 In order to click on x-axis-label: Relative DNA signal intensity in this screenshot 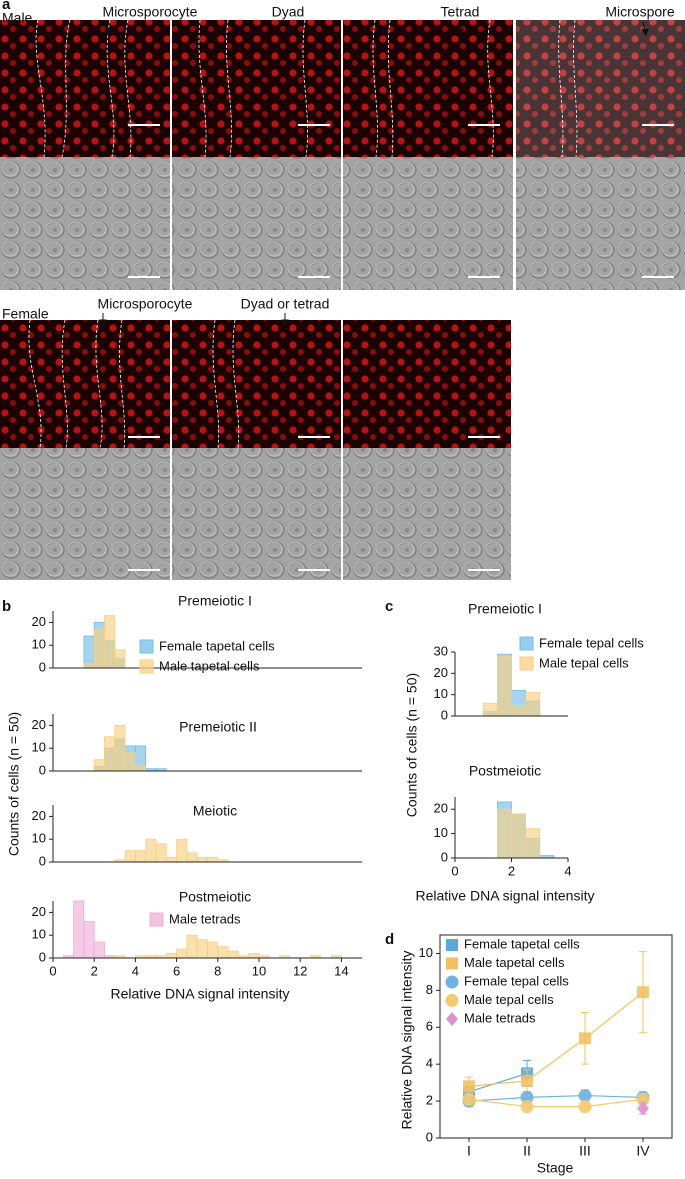, I will do `click(505, 896)`.